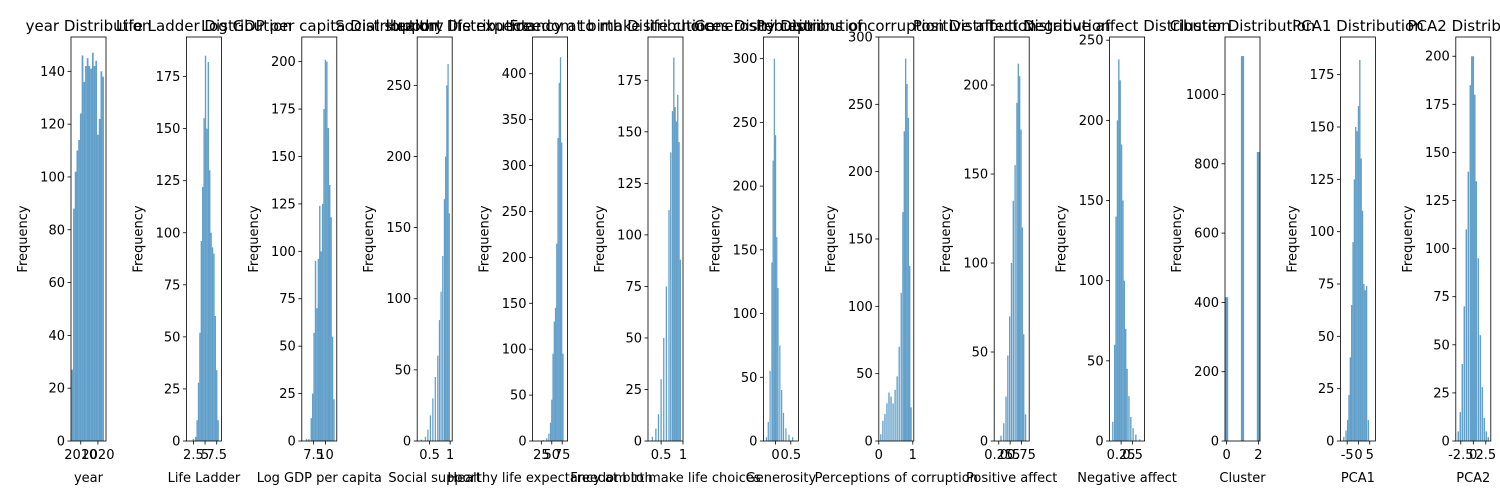 The width and height of the screenshot is (1500, 500). Describe the element at coordinates (1021, 455) in the screenshot. I see `x-tick-label: 0.75` at that location.